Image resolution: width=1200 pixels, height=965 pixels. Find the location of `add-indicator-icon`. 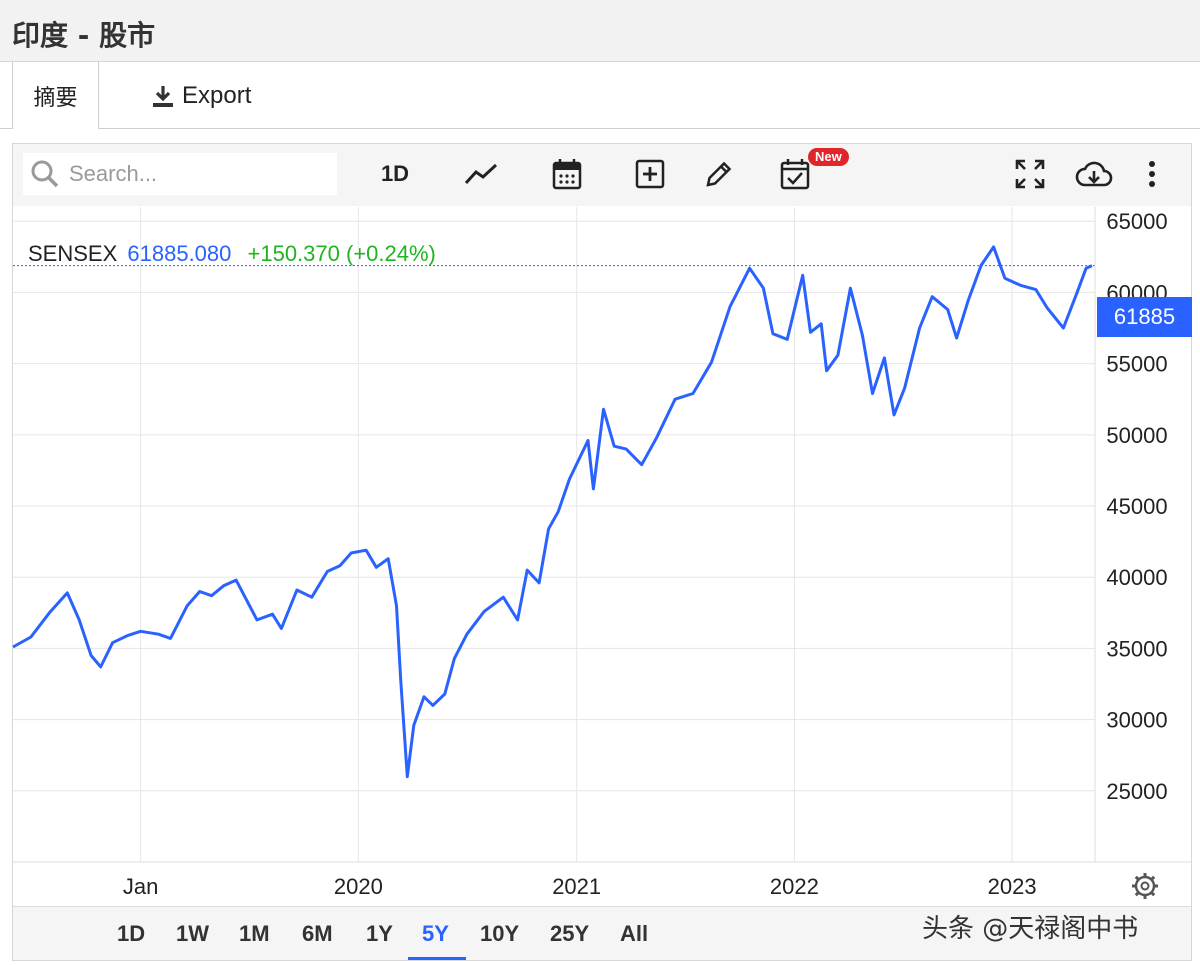

add-indicator-icon is located at coordinates (650, 174).